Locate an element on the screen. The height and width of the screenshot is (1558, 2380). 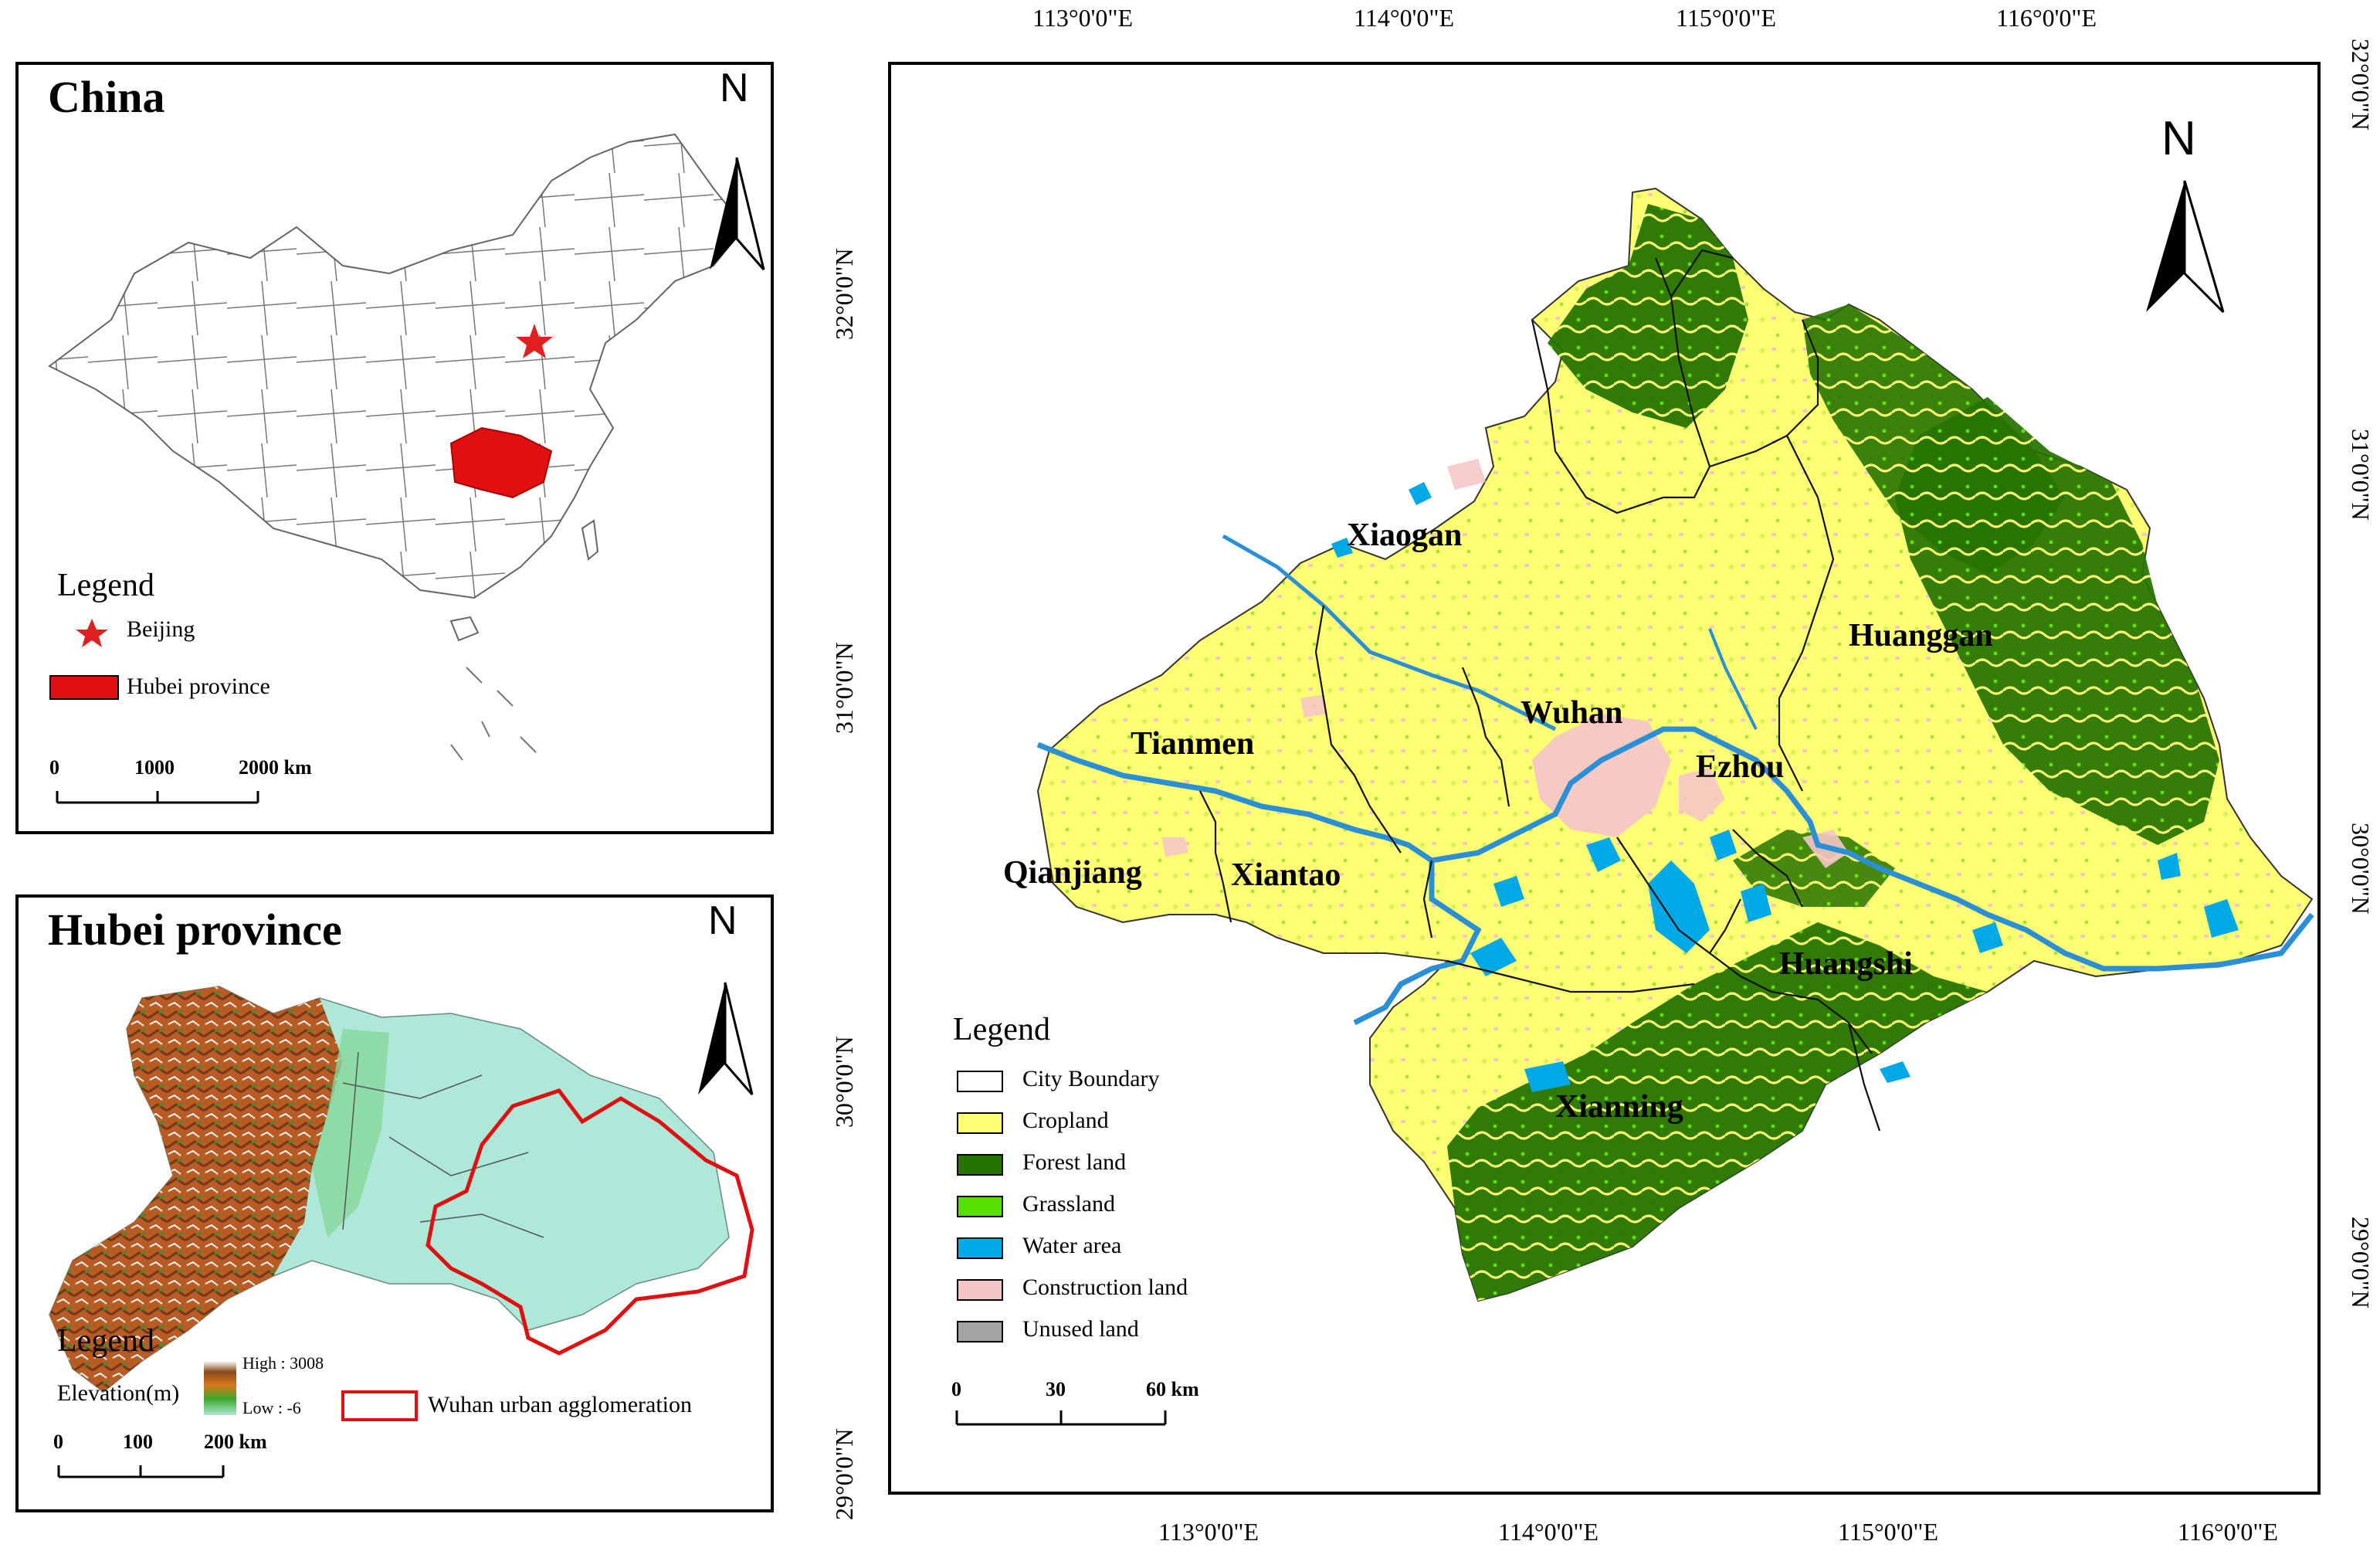
top-lon-label-115: 115°0'0"E is located at coordinates (1726, 18).